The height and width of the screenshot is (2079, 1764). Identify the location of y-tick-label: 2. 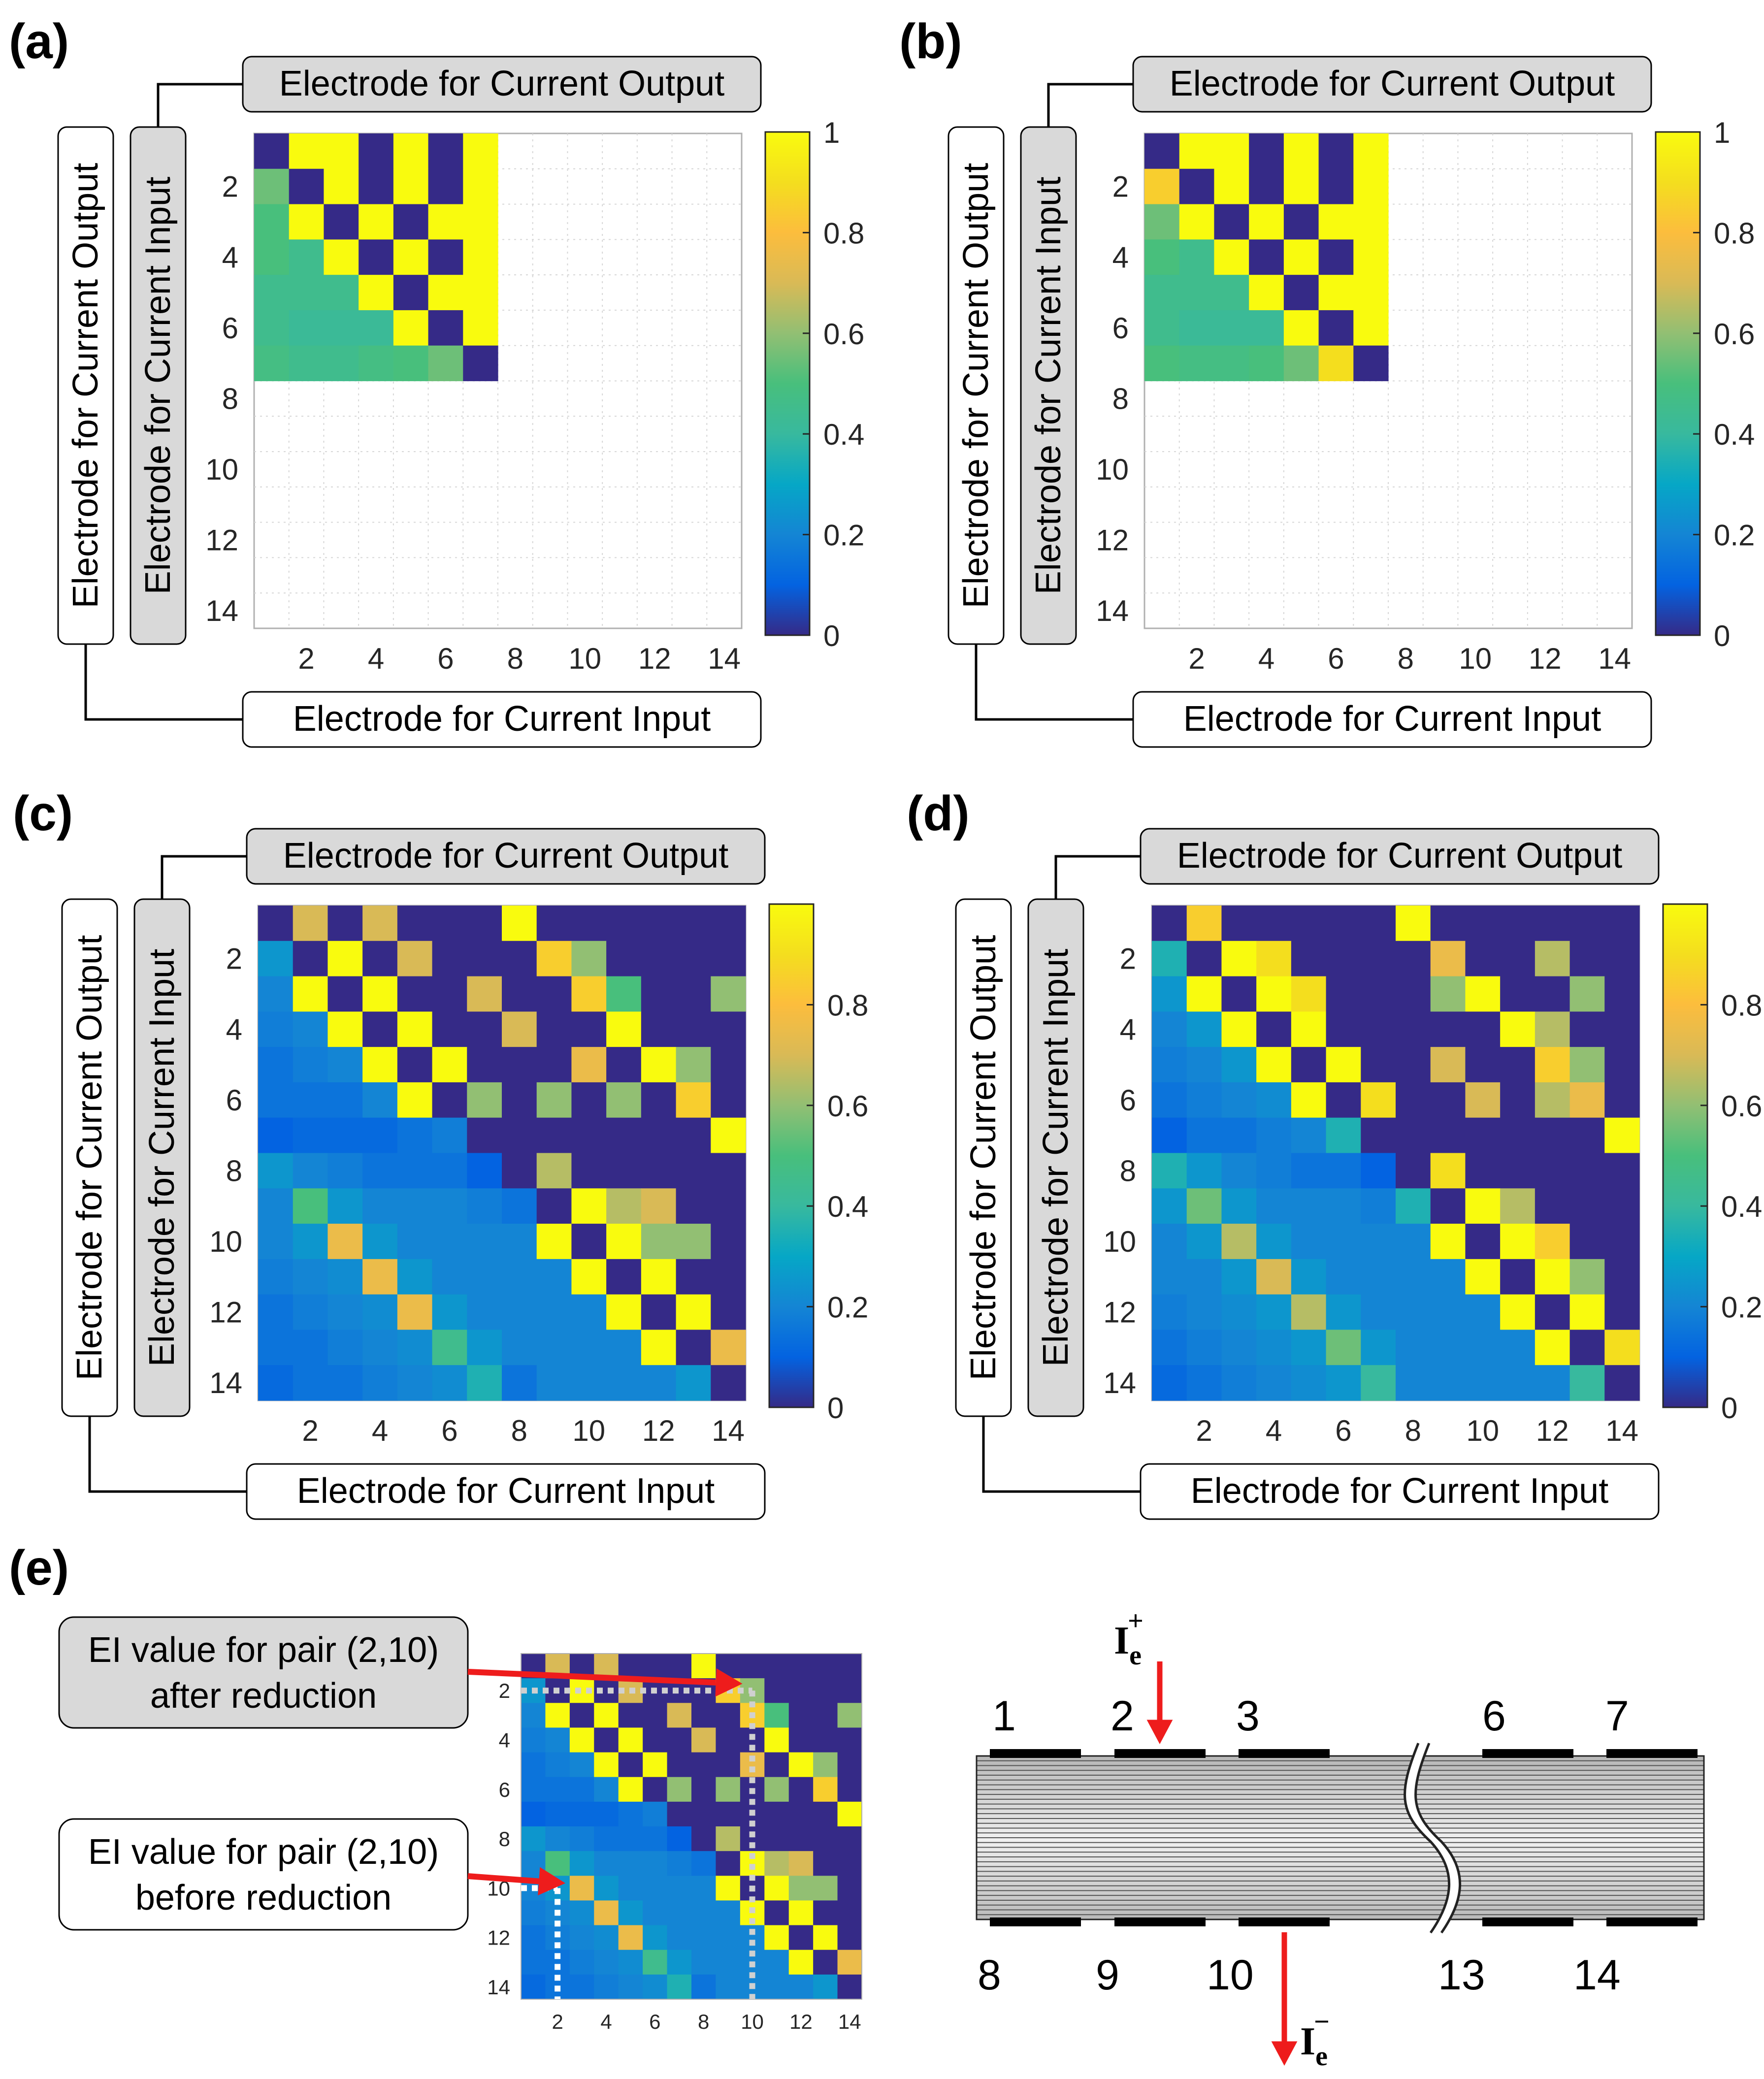
(1128, 958).